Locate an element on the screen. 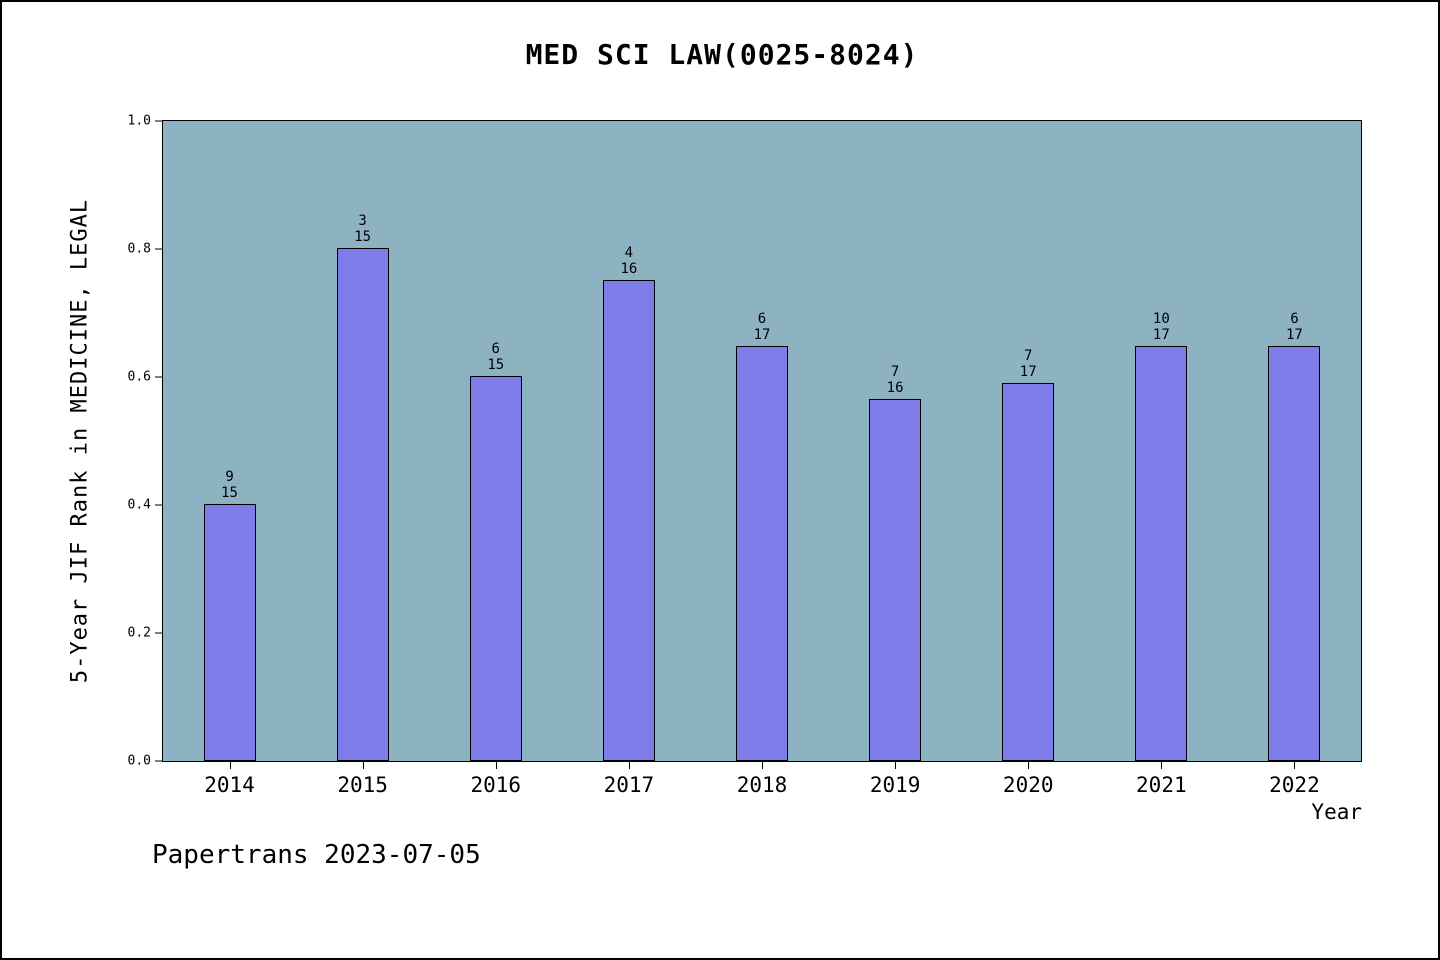 The width and height of the screenshot is (1440, 960). bar-value-label-2016: 6 15 is located at coordinates (495, 357).